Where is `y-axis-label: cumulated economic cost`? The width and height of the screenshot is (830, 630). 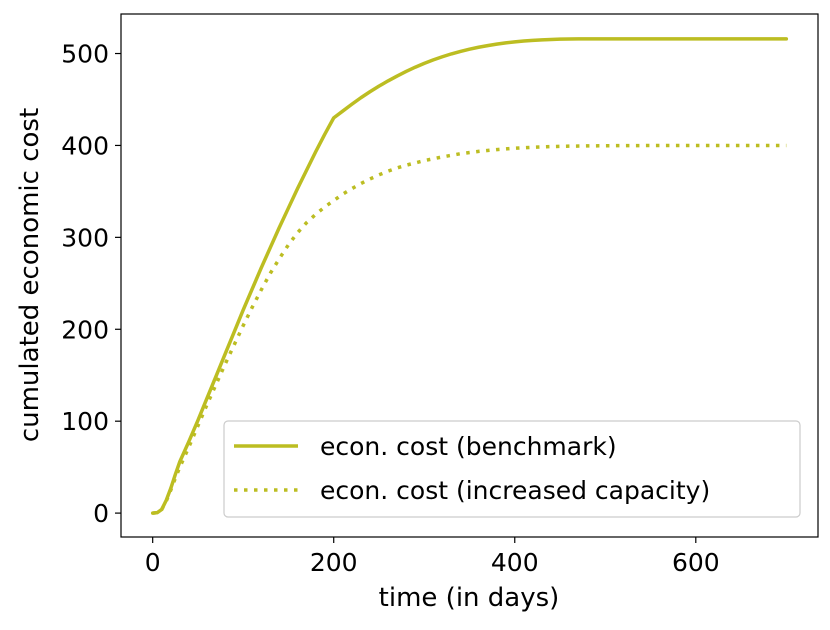
y-axis-label: cumulated economic cost is located at coordinates (30, 275).